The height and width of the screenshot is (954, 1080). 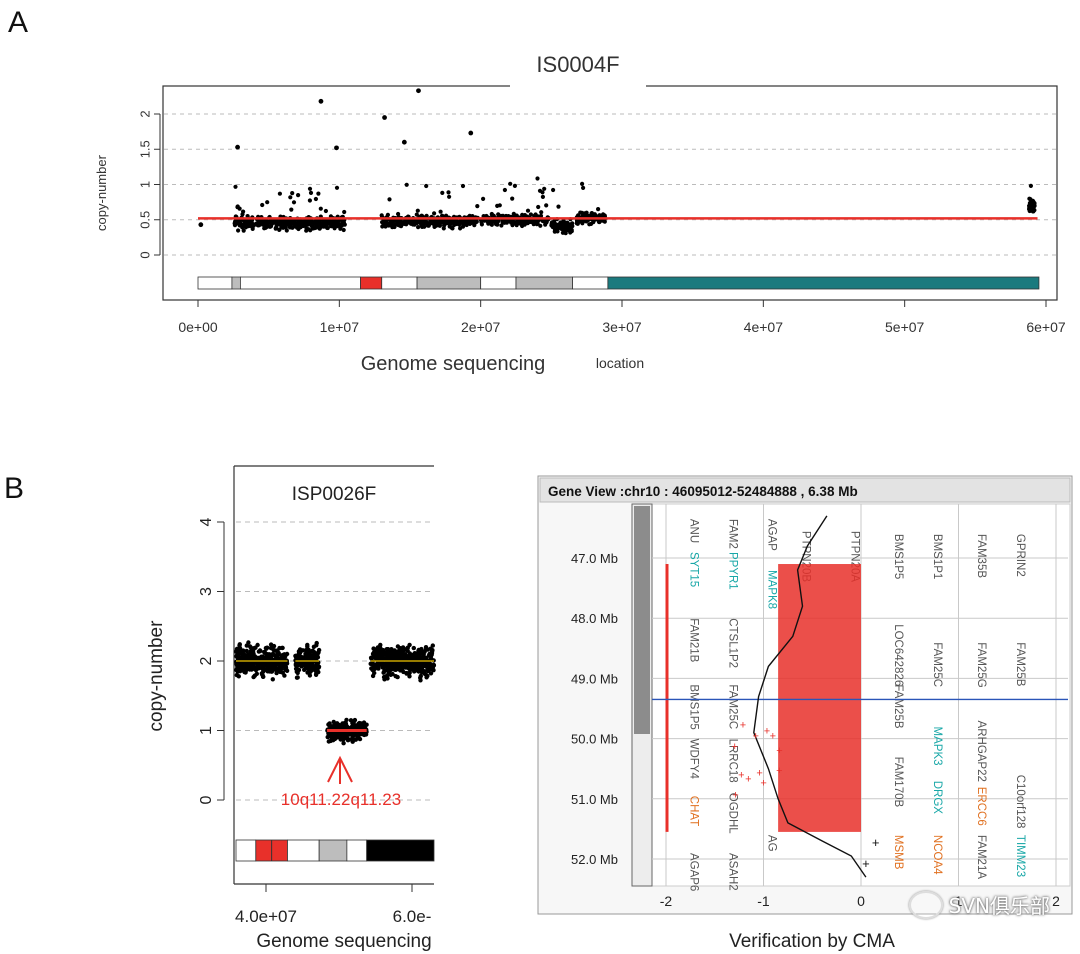 I want to click on gene-label: C10orf128, so click(x=1020, y=802).